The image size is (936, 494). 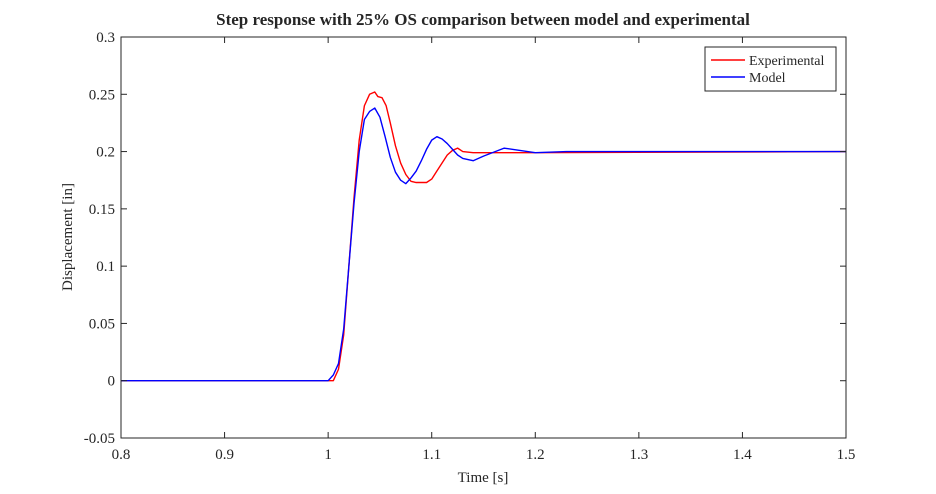 I want to click on legend: Experimental Model, so click(x=770, y=69).